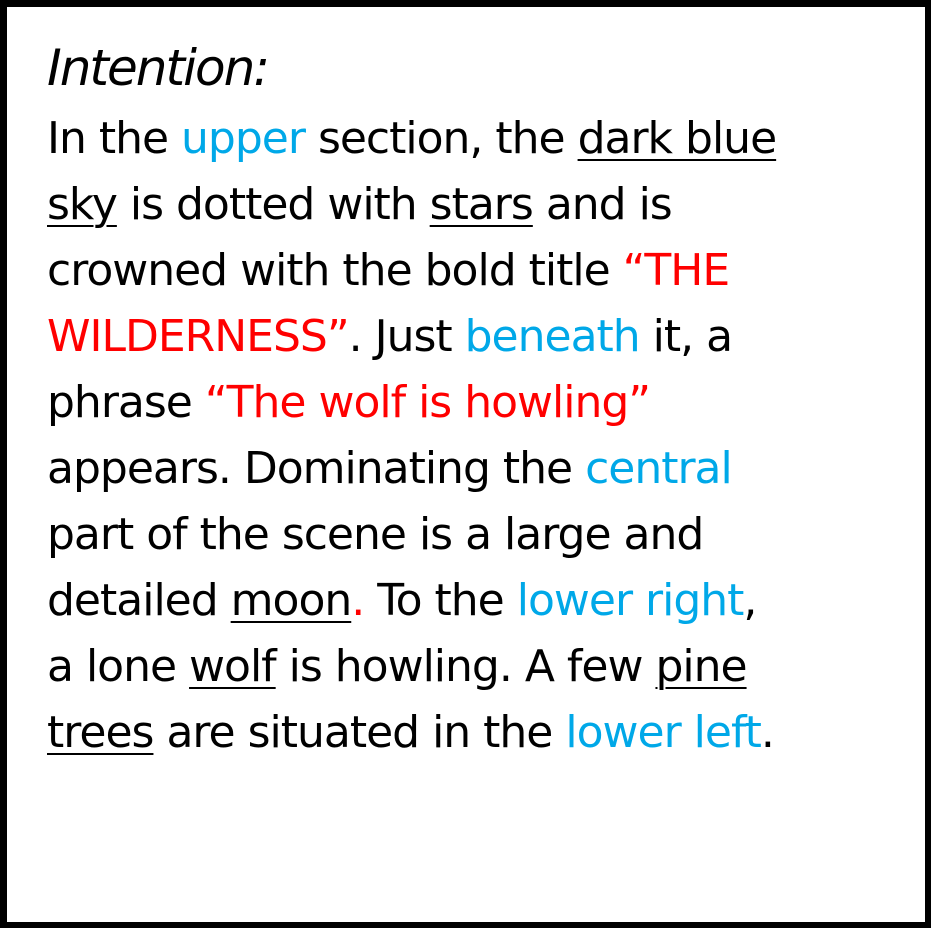 This screenshot has width=931, height=928. I want to click on underlined-keyword: stars, so click(481, 204).